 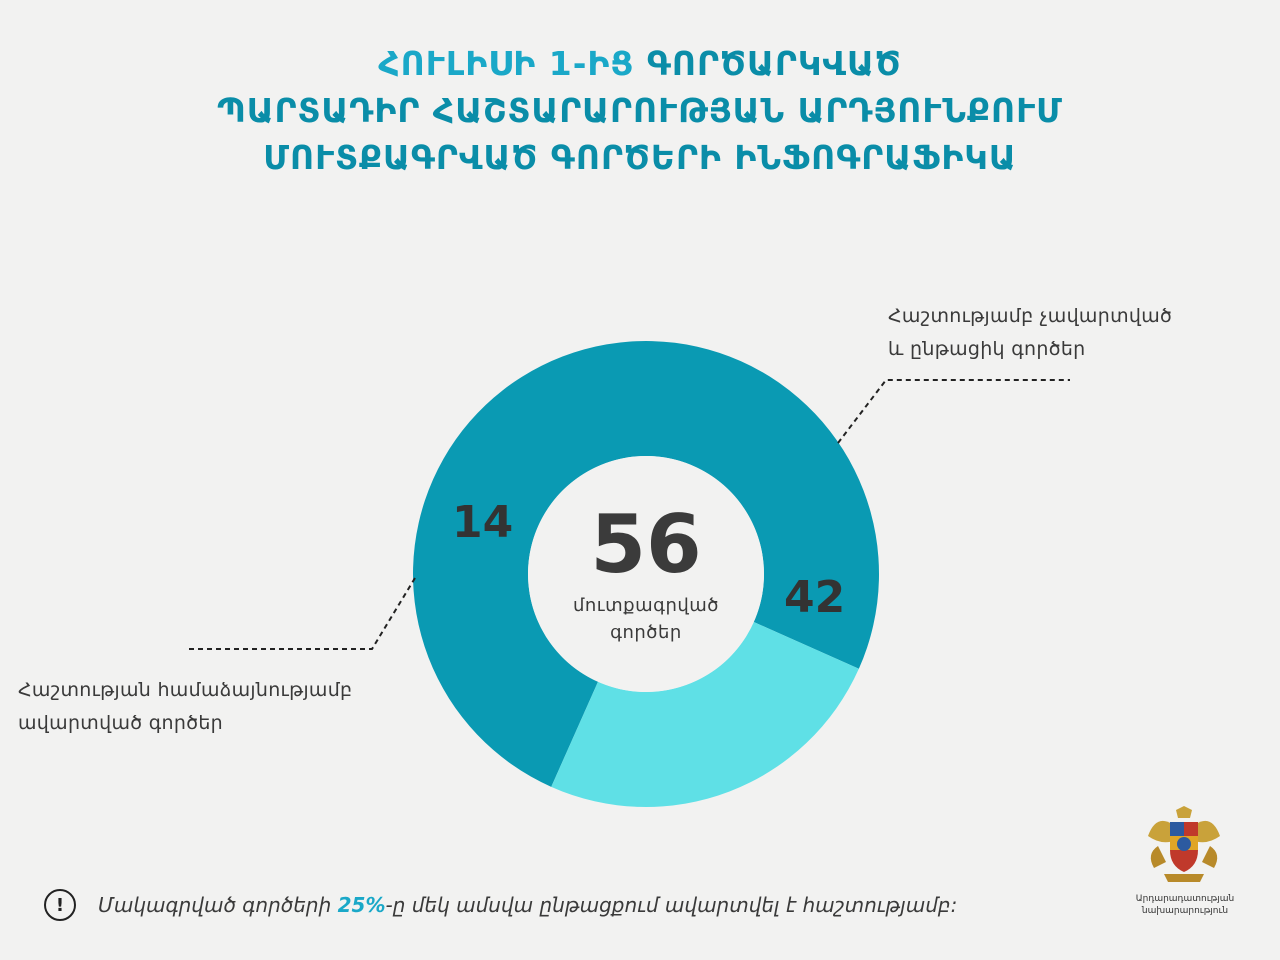 I want to click on left-callout-leader, so click(x=300, y=613).